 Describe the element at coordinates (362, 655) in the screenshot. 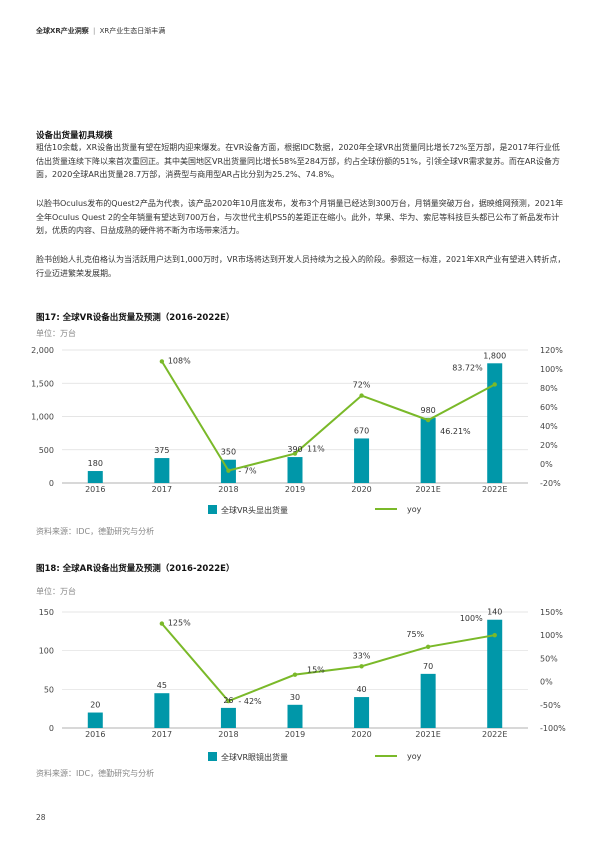

I see `yoy-value-label: 33%` at that location.